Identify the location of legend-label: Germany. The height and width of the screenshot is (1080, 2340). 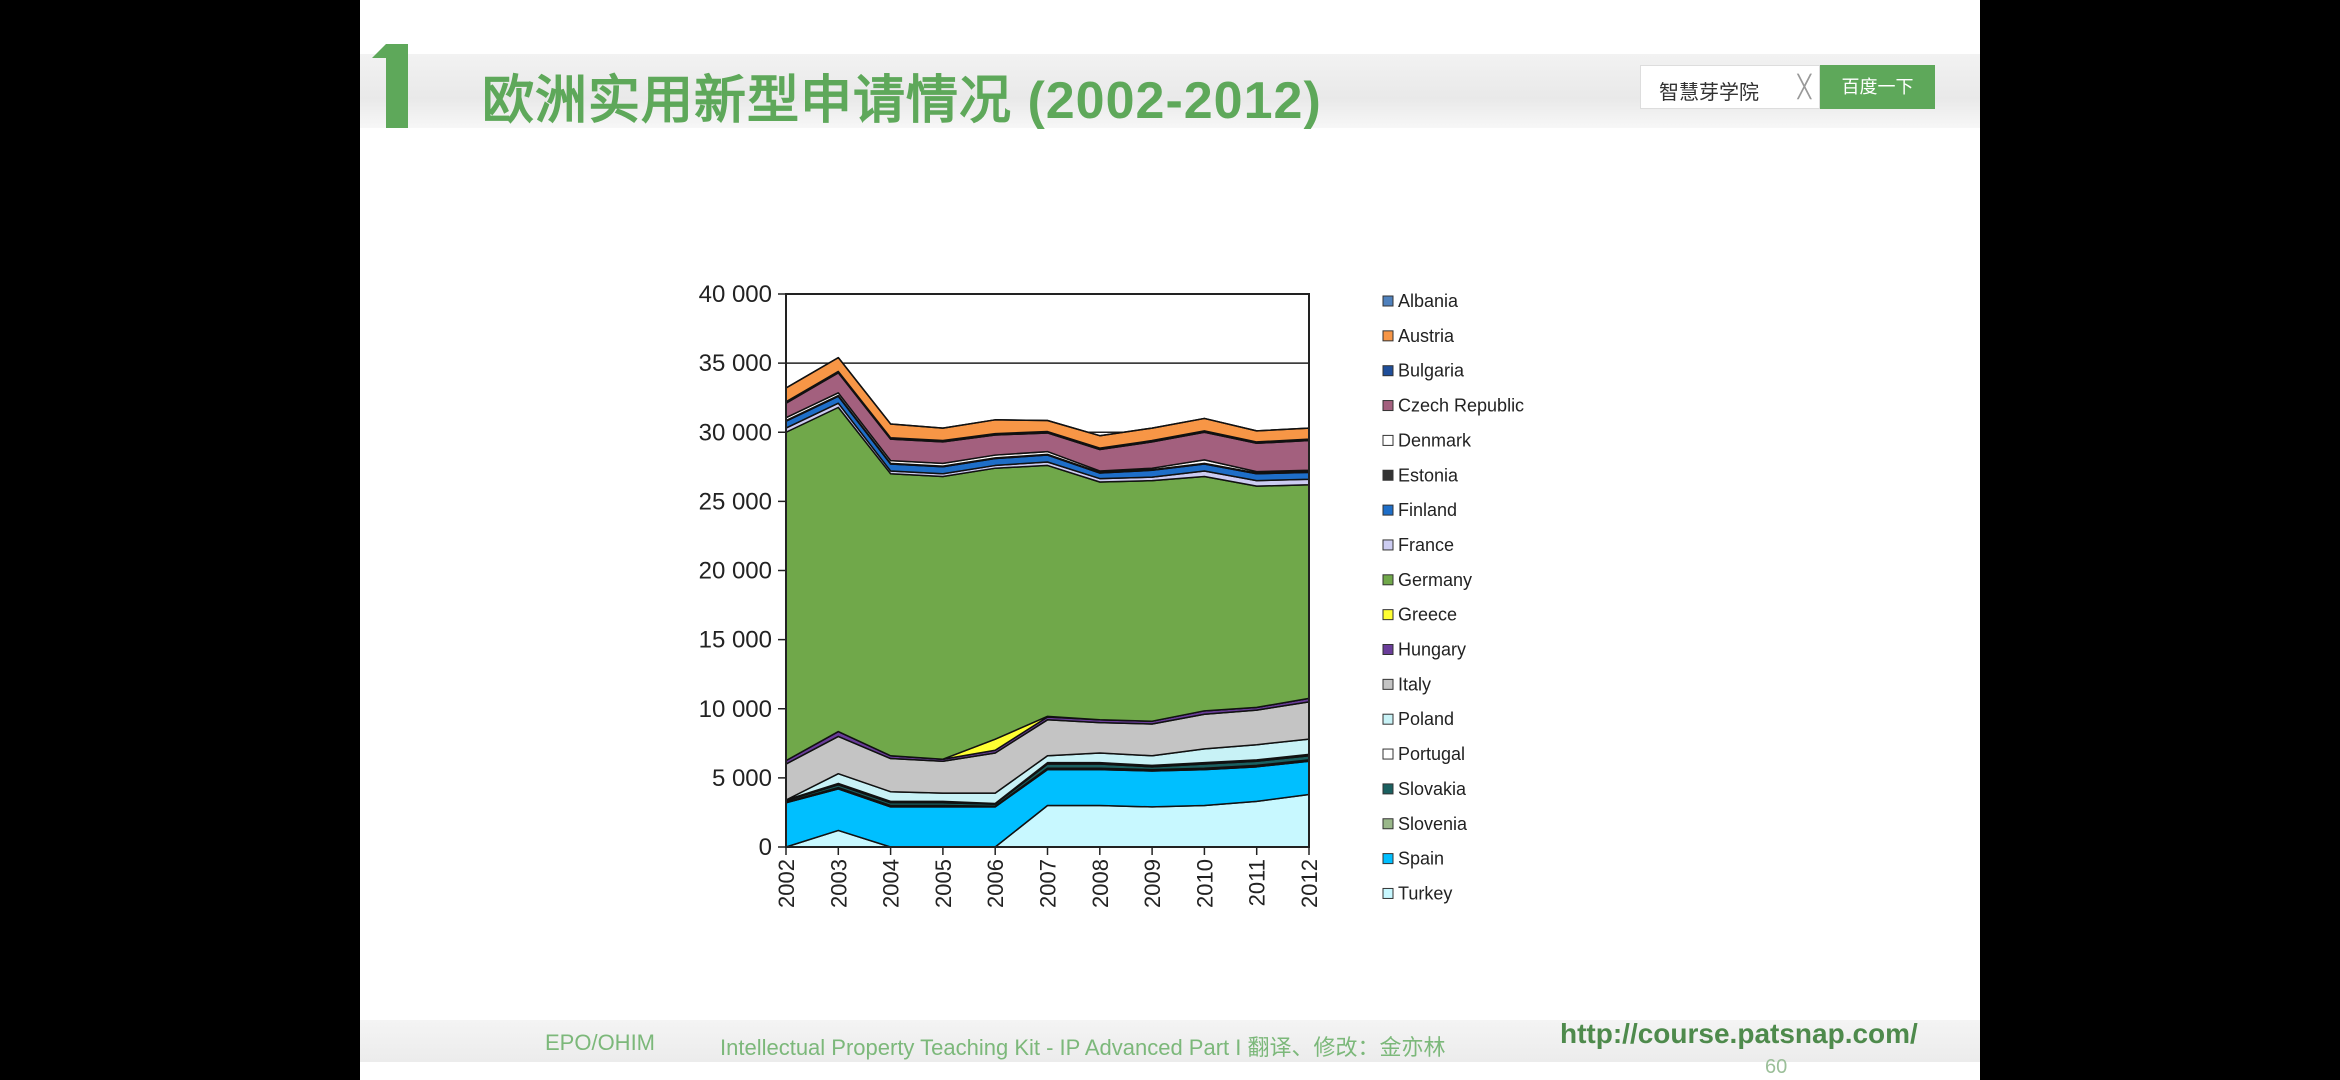
(1435, 580).